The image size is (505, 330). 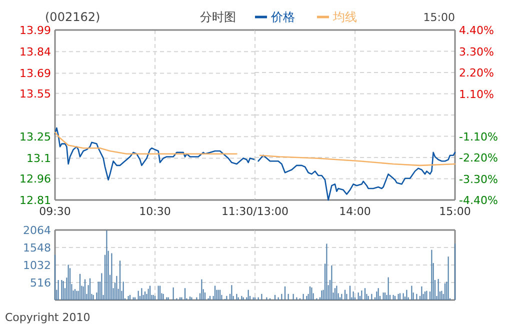 I want to click on y-tick-label: 12.96, so click(x=35, y=179).